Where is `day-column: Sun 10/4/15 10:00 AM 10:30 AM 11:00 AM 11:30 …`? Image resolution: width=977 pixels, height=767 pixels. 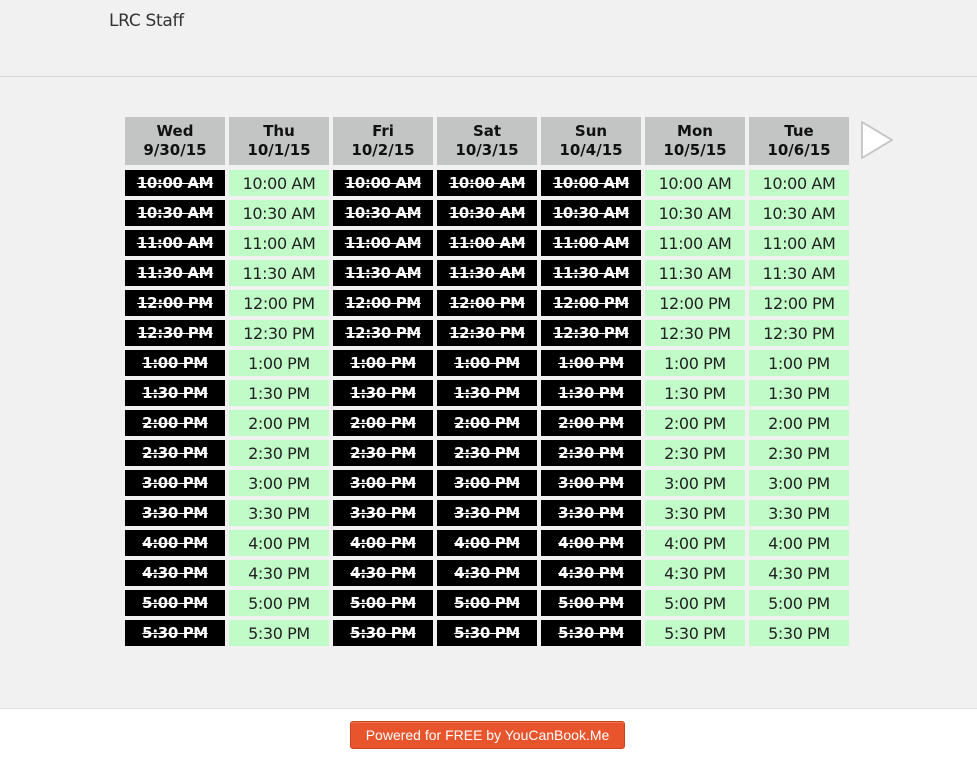 day-column: Sun 10/4/15 10:00 AM 10:30 AM 11:00 AM 11:30 … is located at coordinates (591, 383).